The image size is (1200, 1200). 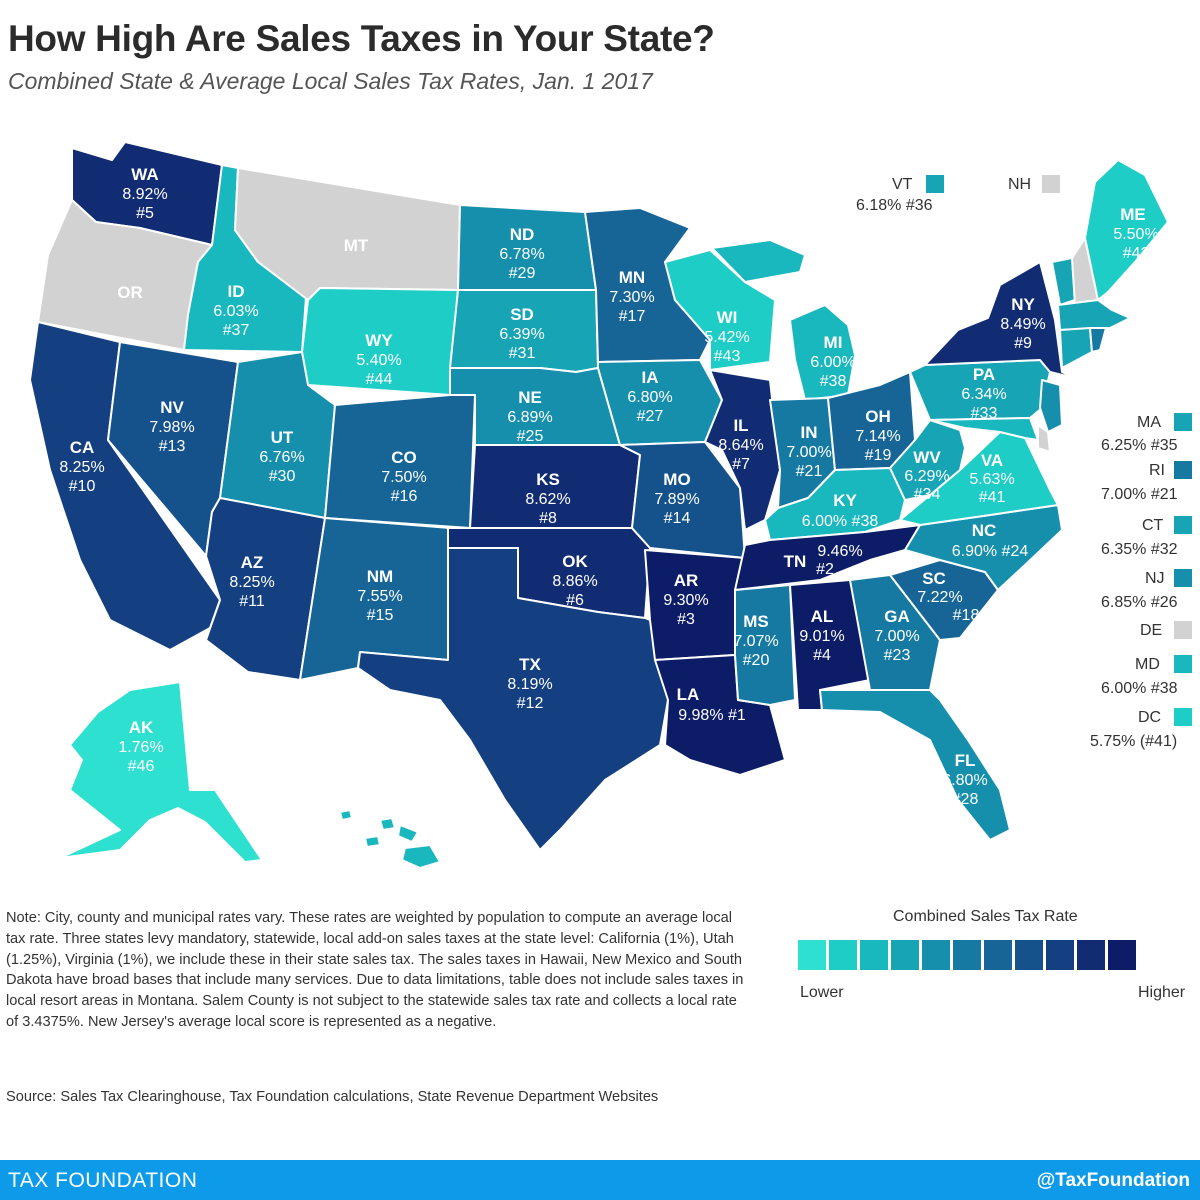 I want to click on callout-CT-swatch, so click(x=1183, y=525).